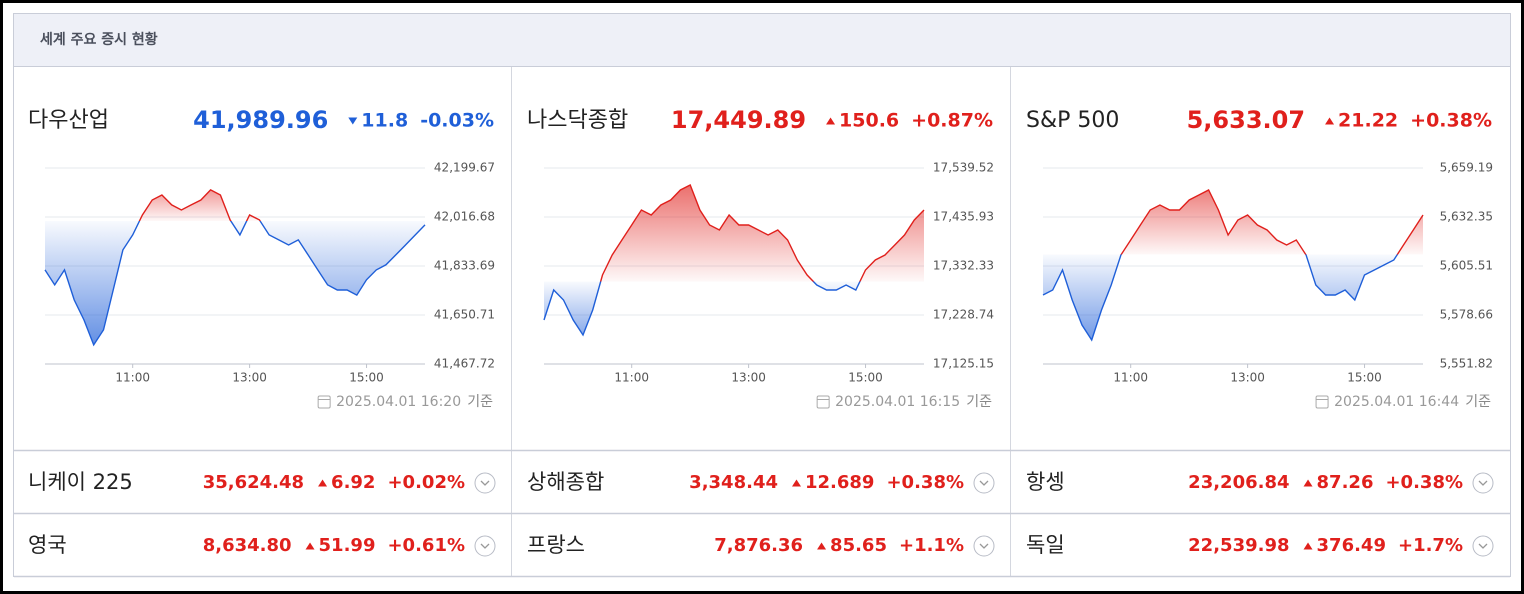 This screenshot has height=594, width=1524. What do you see at coordinates (858, 545) in the screenshot?
I see `change-value: 85.65` at bounding box center [858, 545].